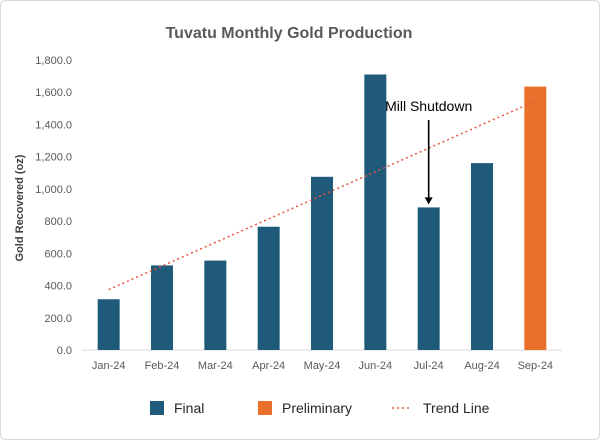 The image size is (600, 440). Describe the element at coordinates (265, 408) in the screenshot. I see `legend-swatch-preliminary` at that location.